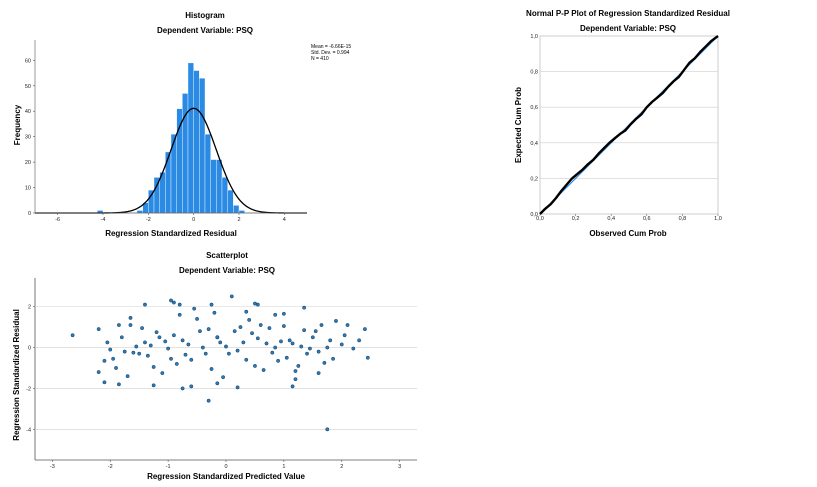 This screenshot has width=817, height=487. I want to click on histogram-stat-stddev: Std. Dev. = 0.994, so click(330, 53).